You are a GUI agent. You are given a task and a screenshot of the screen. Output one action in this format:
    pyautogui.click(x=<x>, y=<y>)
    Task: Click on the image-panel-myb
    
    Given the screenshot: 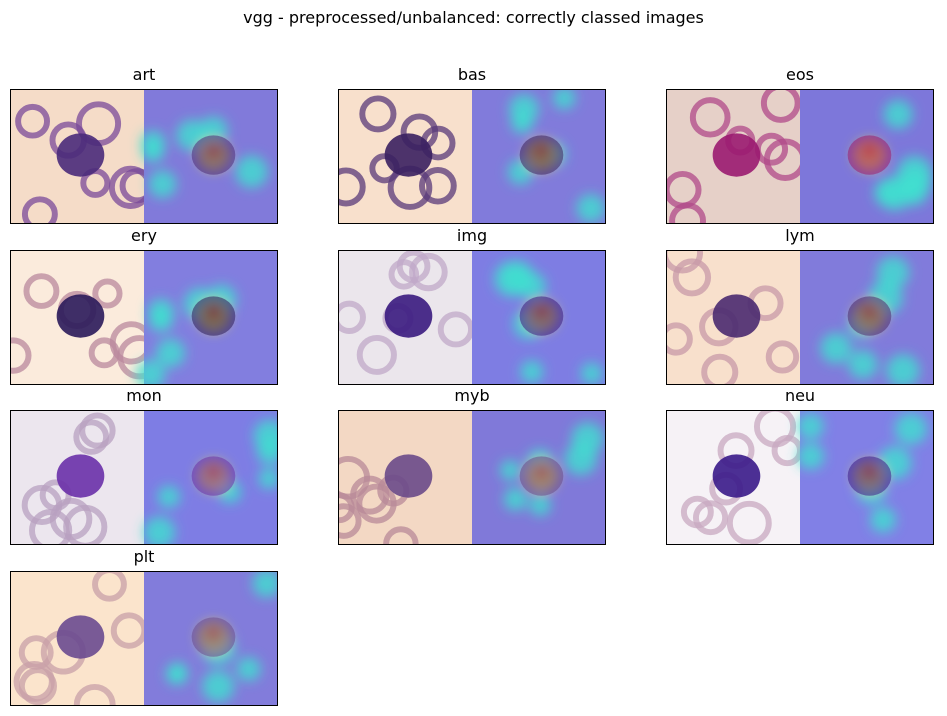 What is the action you would take?
    pyautogui.click(x=472, y=477)
    